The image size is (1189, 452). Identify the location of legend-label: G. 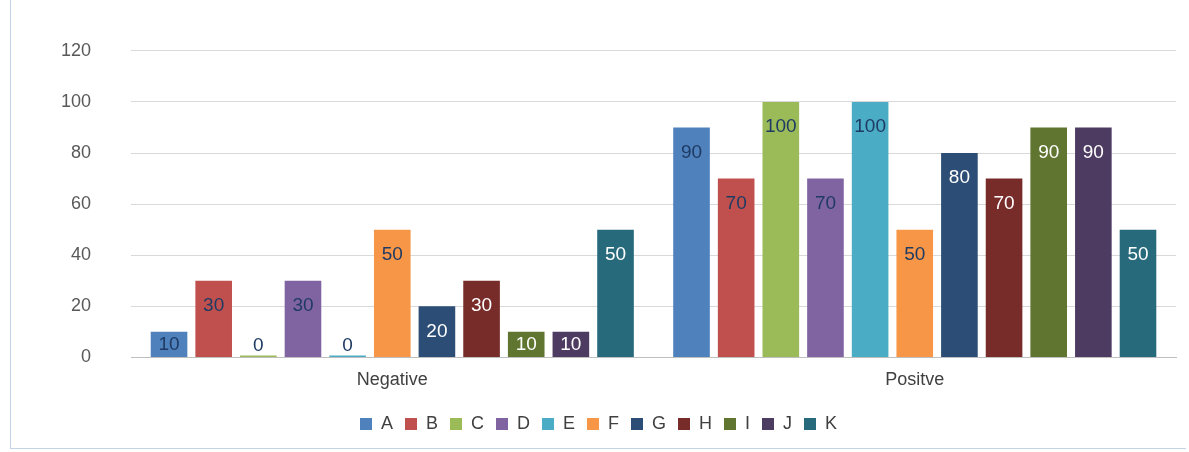
(659, 422).